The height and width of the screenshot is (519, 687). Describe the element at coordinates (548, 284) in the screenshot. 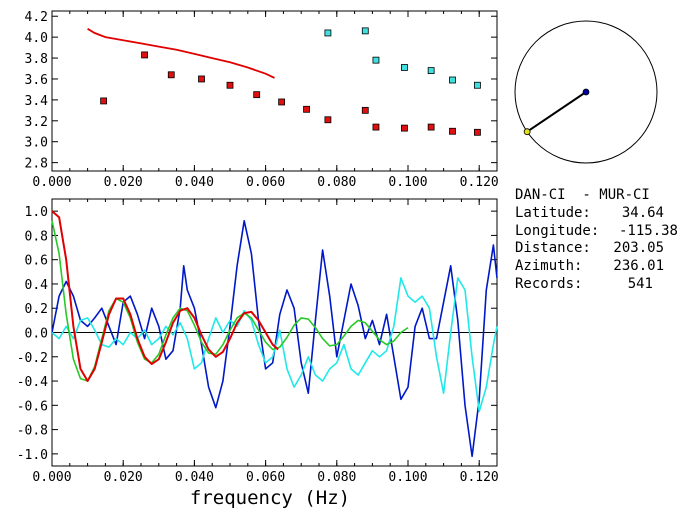

I see `records-label: Records:` at that location.